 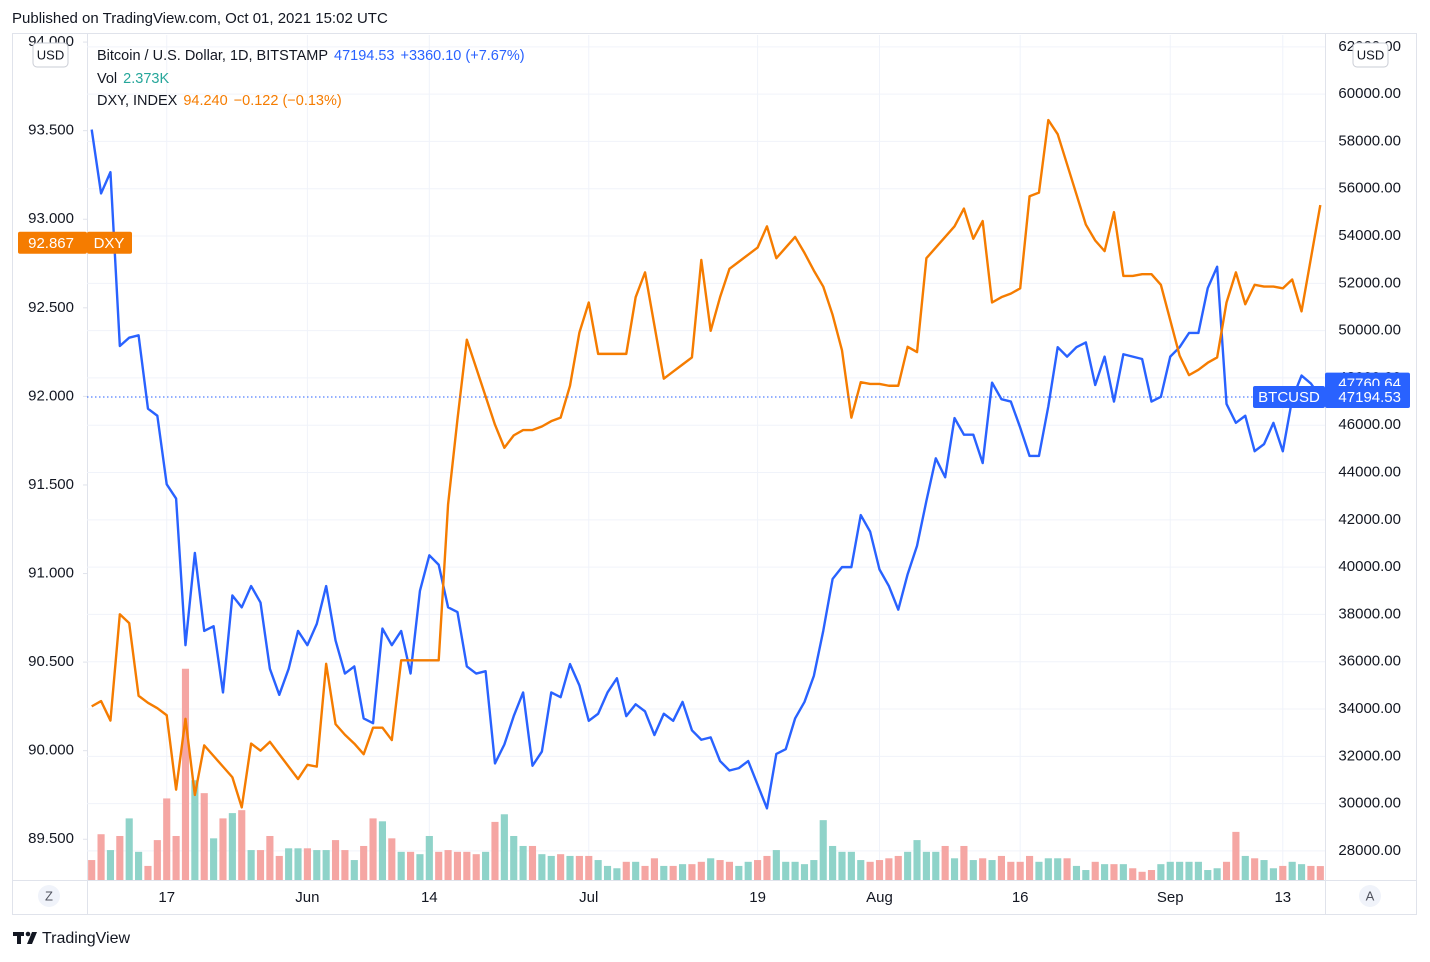 I want to click on series-tag-box, so click(x=109, y=242).